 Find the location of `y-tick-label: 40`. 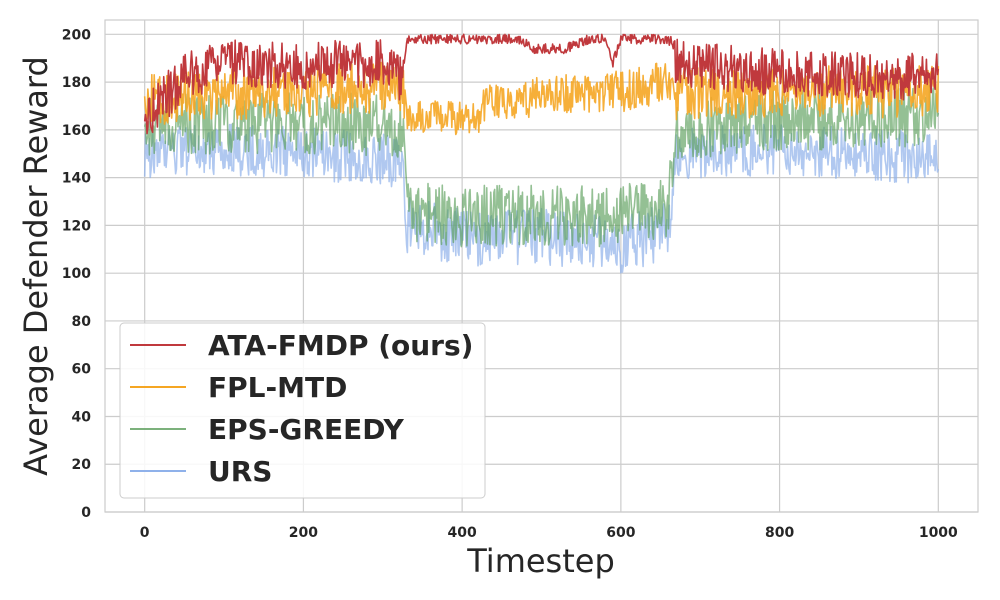

y-tick-label: 40 is located at coordinates (82, 417).